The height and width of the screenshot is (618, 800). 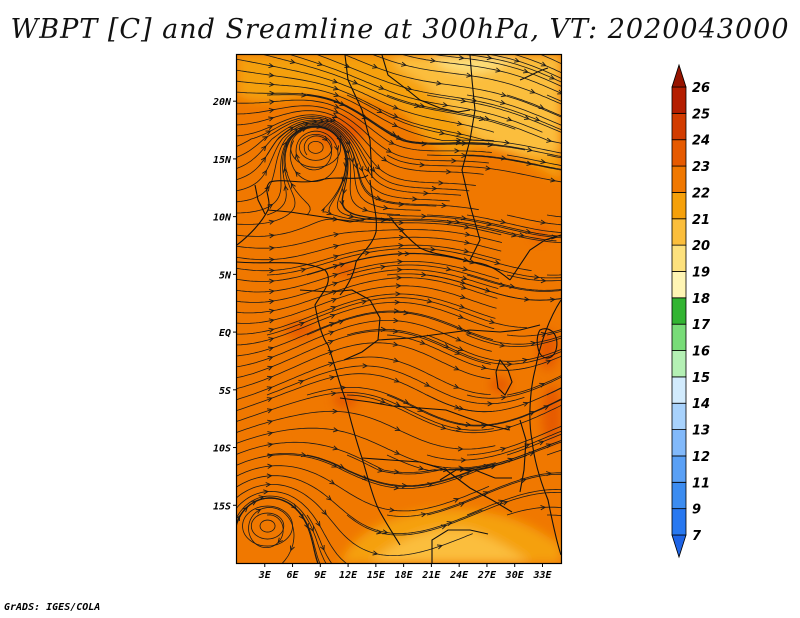 I want to click on colorbar-label: 11, so click(x=701, y=483).